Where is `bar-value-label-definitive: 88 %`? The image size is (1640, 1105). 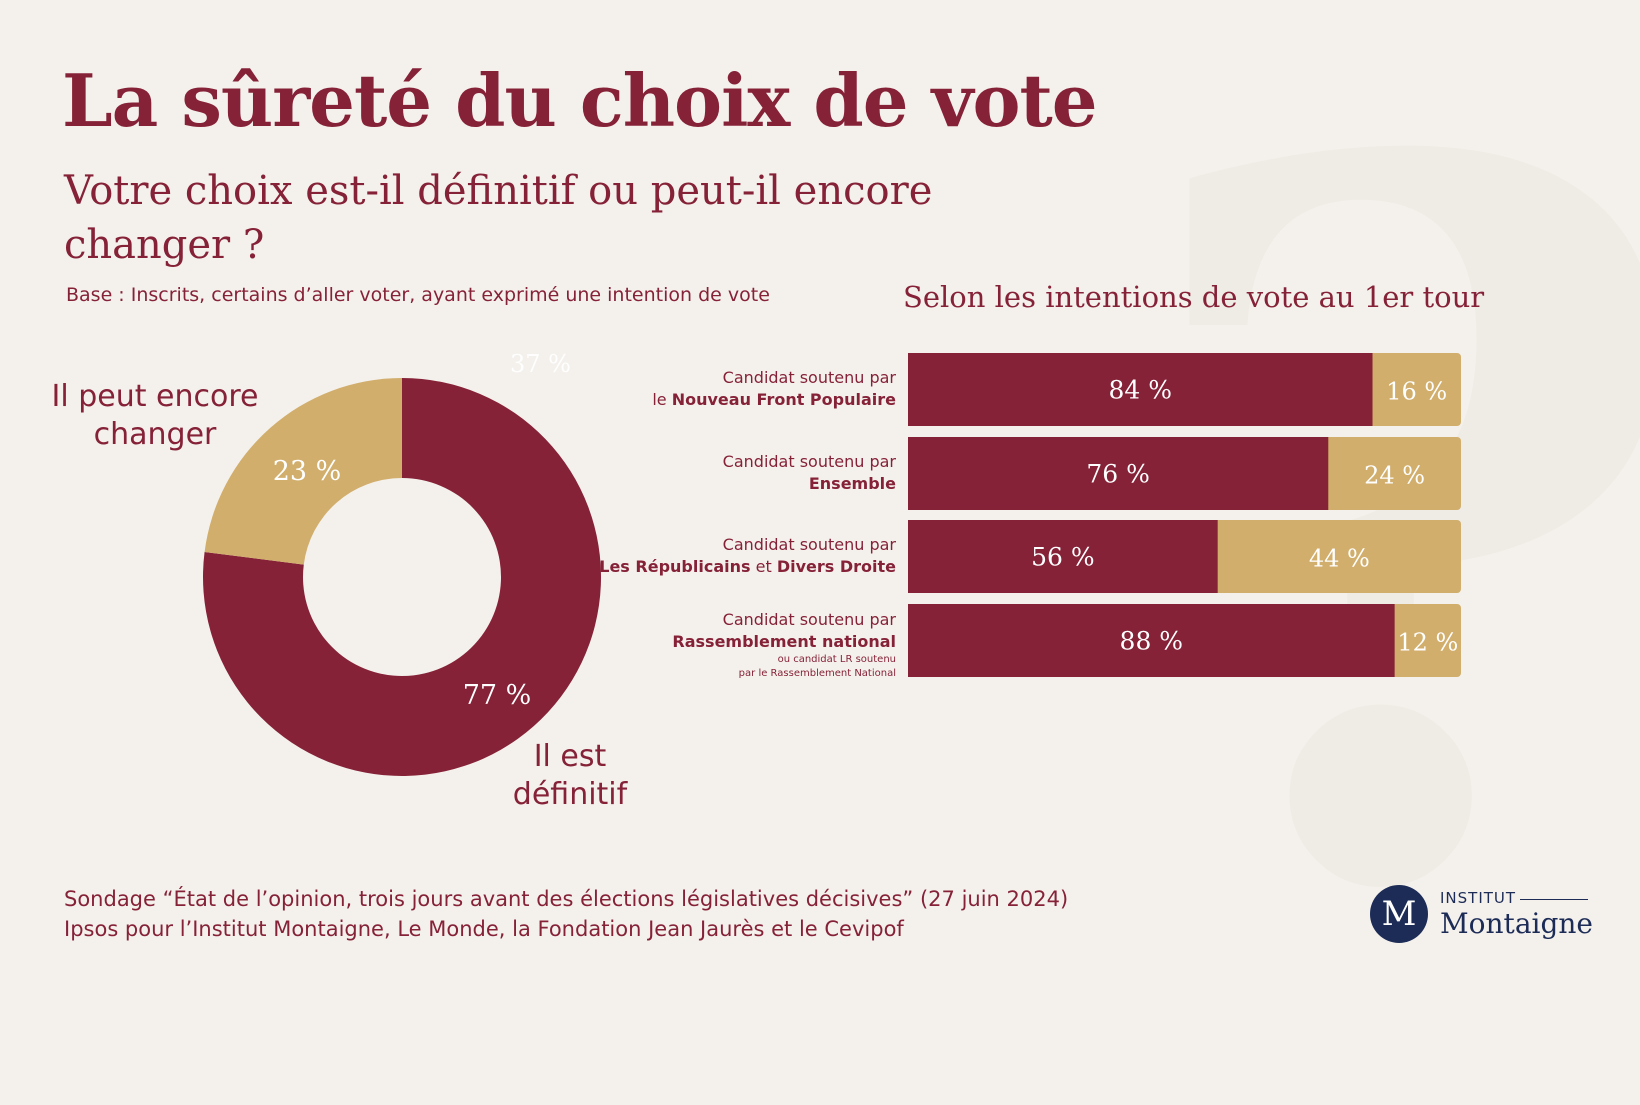
bar-value-label-definitive: 88 % is located at coordinates (1152, 641).